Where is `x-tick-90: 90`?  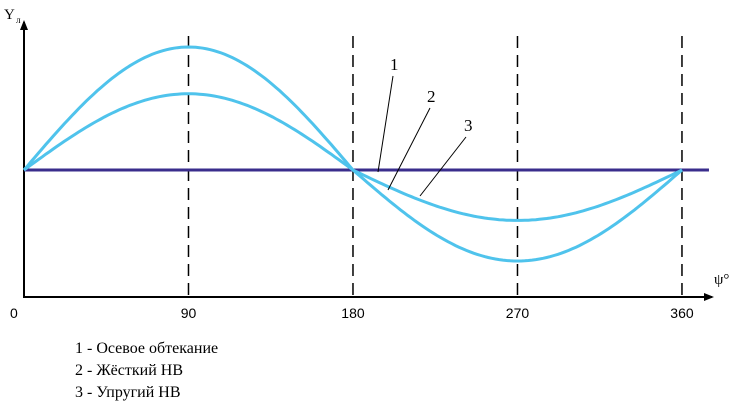
x-tick-90: 90 is located at coordinates (189, 313).